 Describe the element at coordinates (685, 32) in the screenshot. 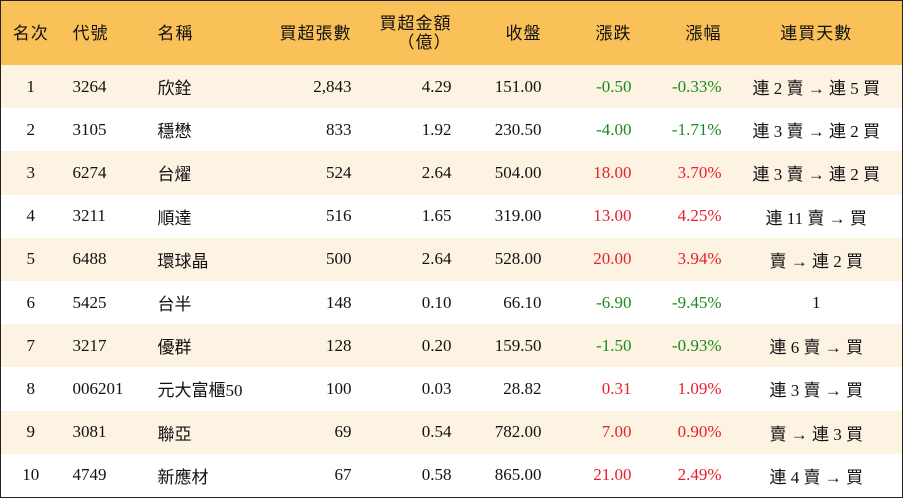

I see `header-cell: 漲幅` at that location.